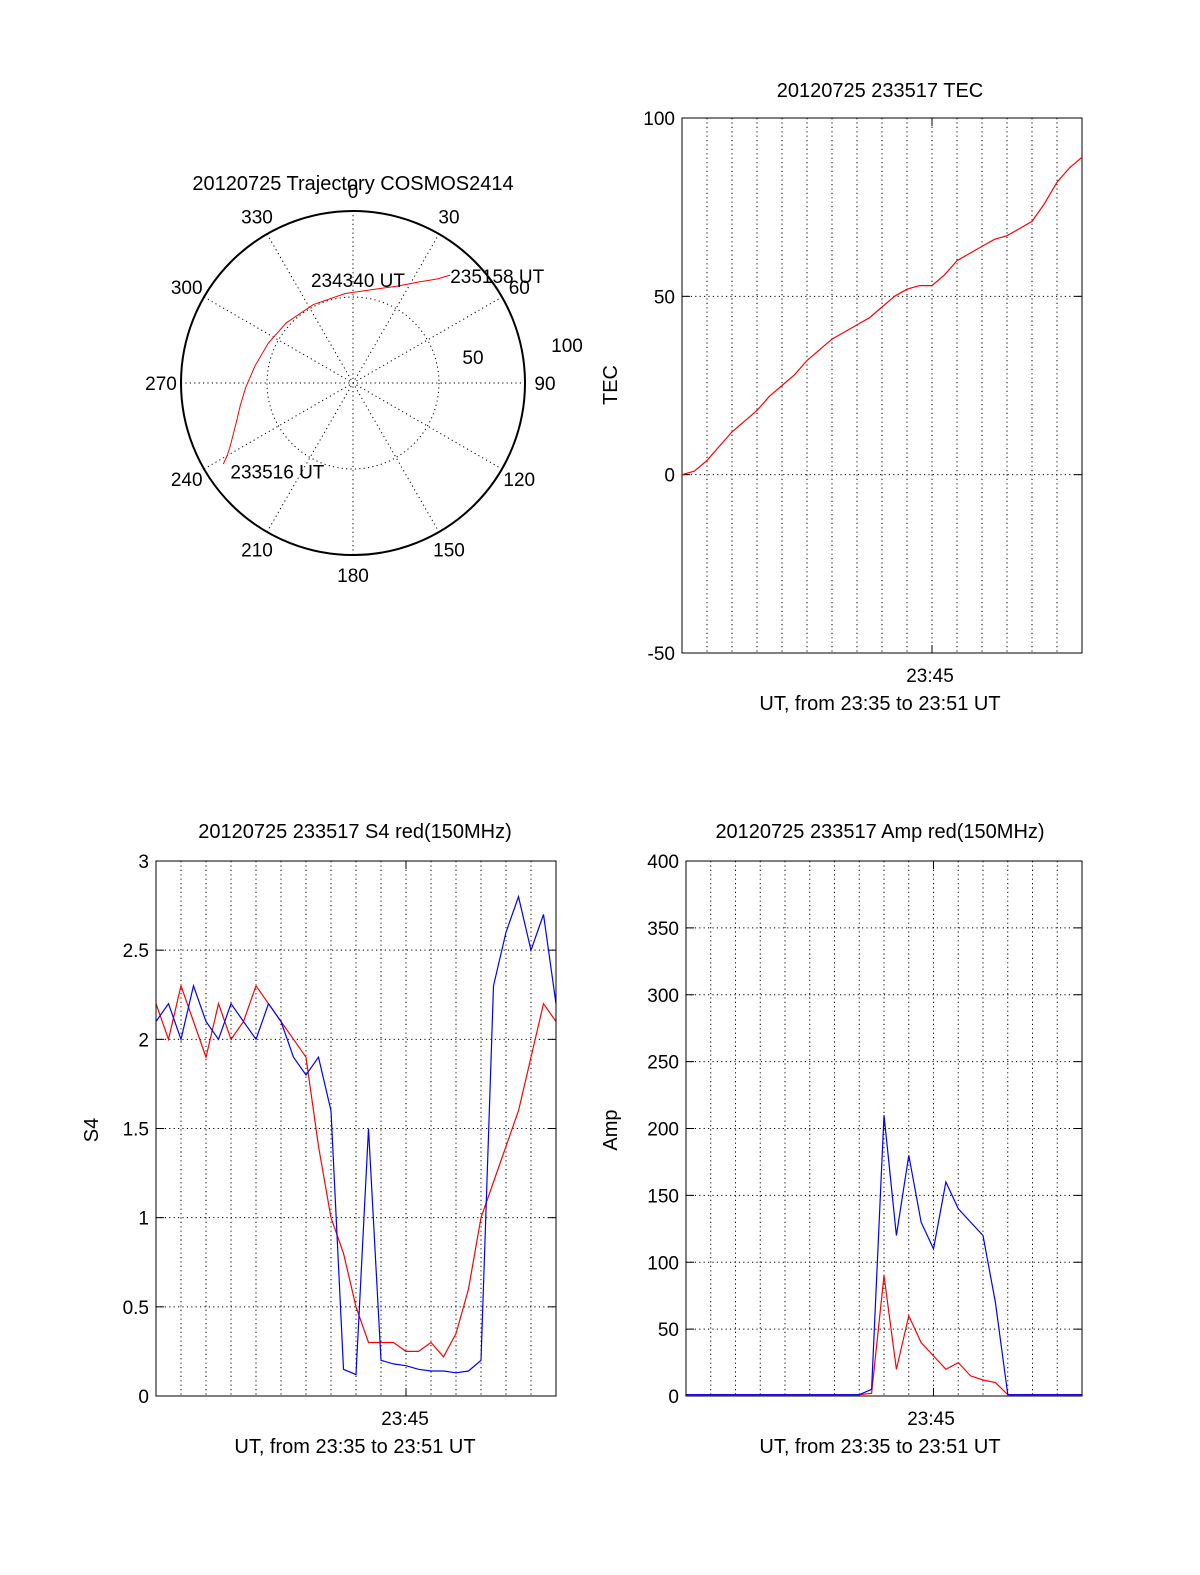 The image size is (1200, 1575). I want to click on s4-title: 20120725 233517 S4 red(150MHz), so click(355, 832).